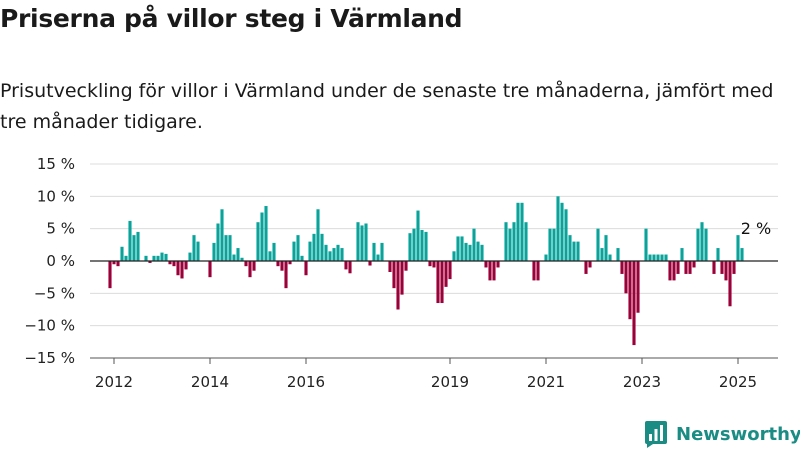 This screenshot has width=800, height=450. I want to click on y-tick-label: −15 %, so click(49, 358).